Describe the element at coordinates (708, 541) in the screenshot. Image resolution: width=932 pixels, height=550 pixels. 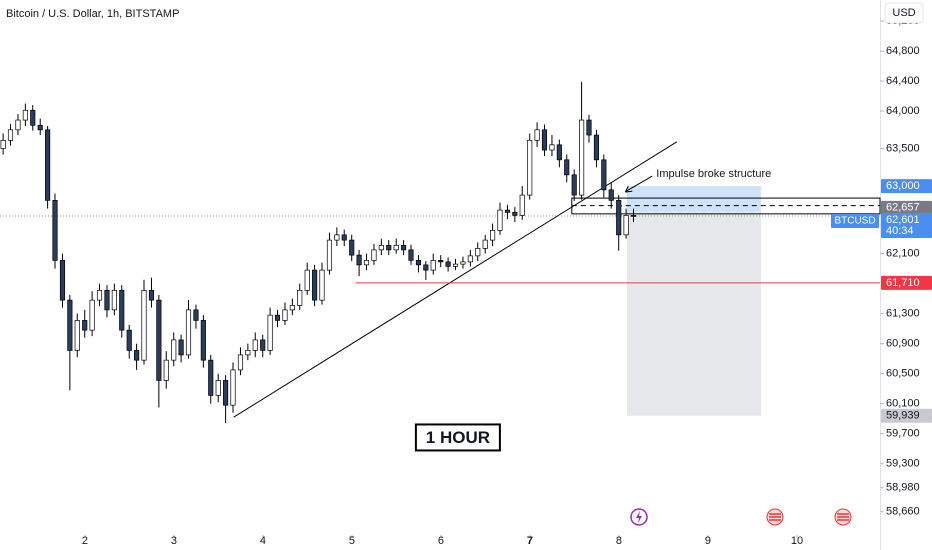
I see `x-tick-label: 9` at that location.